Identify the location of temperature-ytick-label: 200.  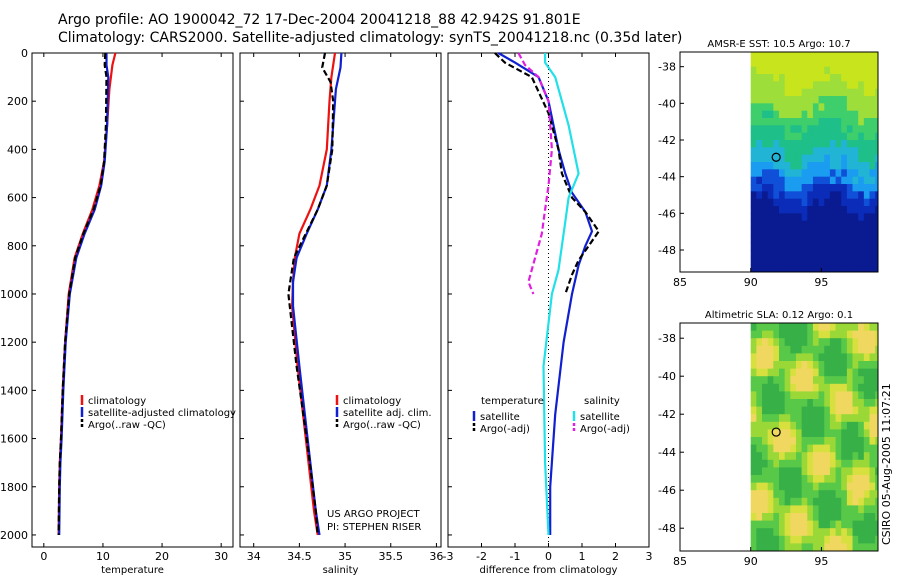
(17, 101).